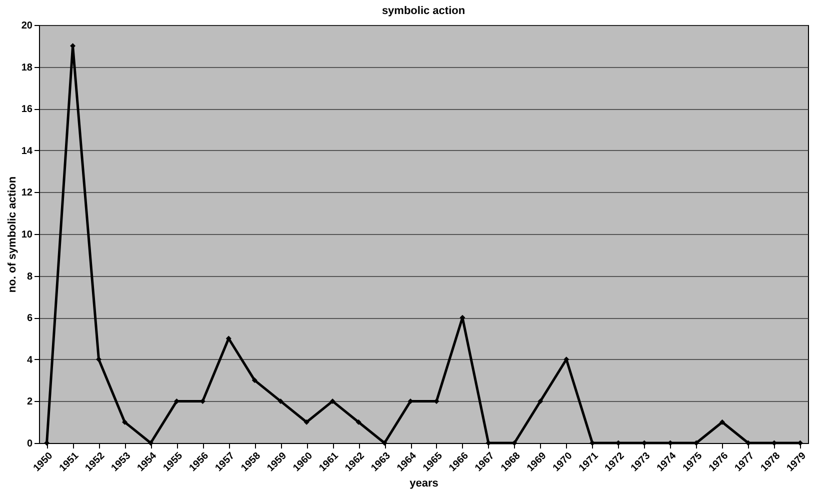 The height and width of the screenshot is (493, 813). Describe the element at coordinates (29, 276) in the screenshot. I see `y-tick-label: 8` at that location.